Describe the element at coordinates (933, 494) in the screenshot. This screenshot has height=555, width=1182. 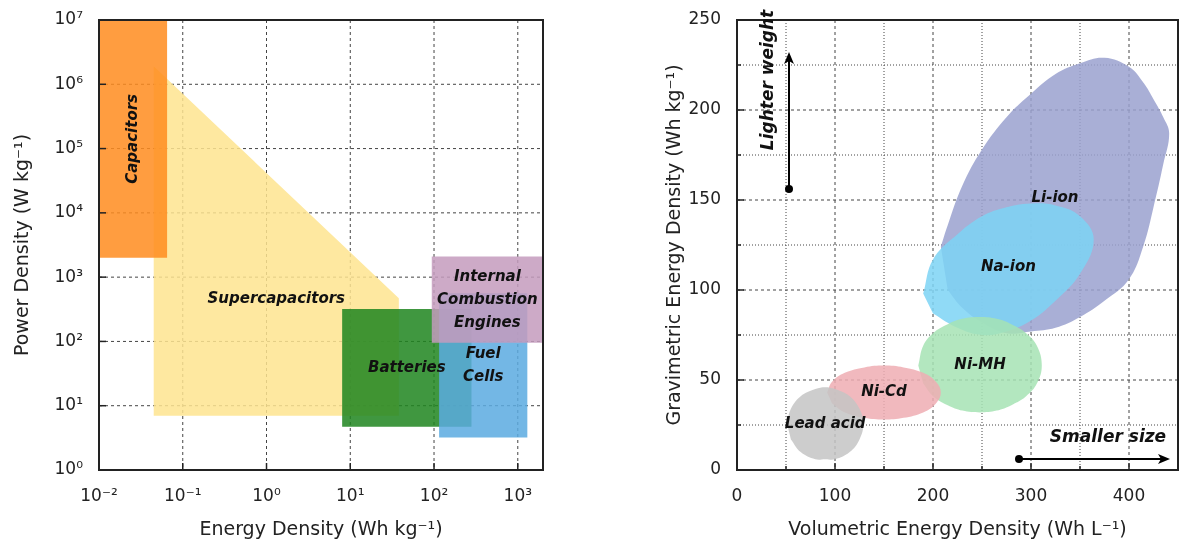
I see `x-tick-label: 200` at that location.